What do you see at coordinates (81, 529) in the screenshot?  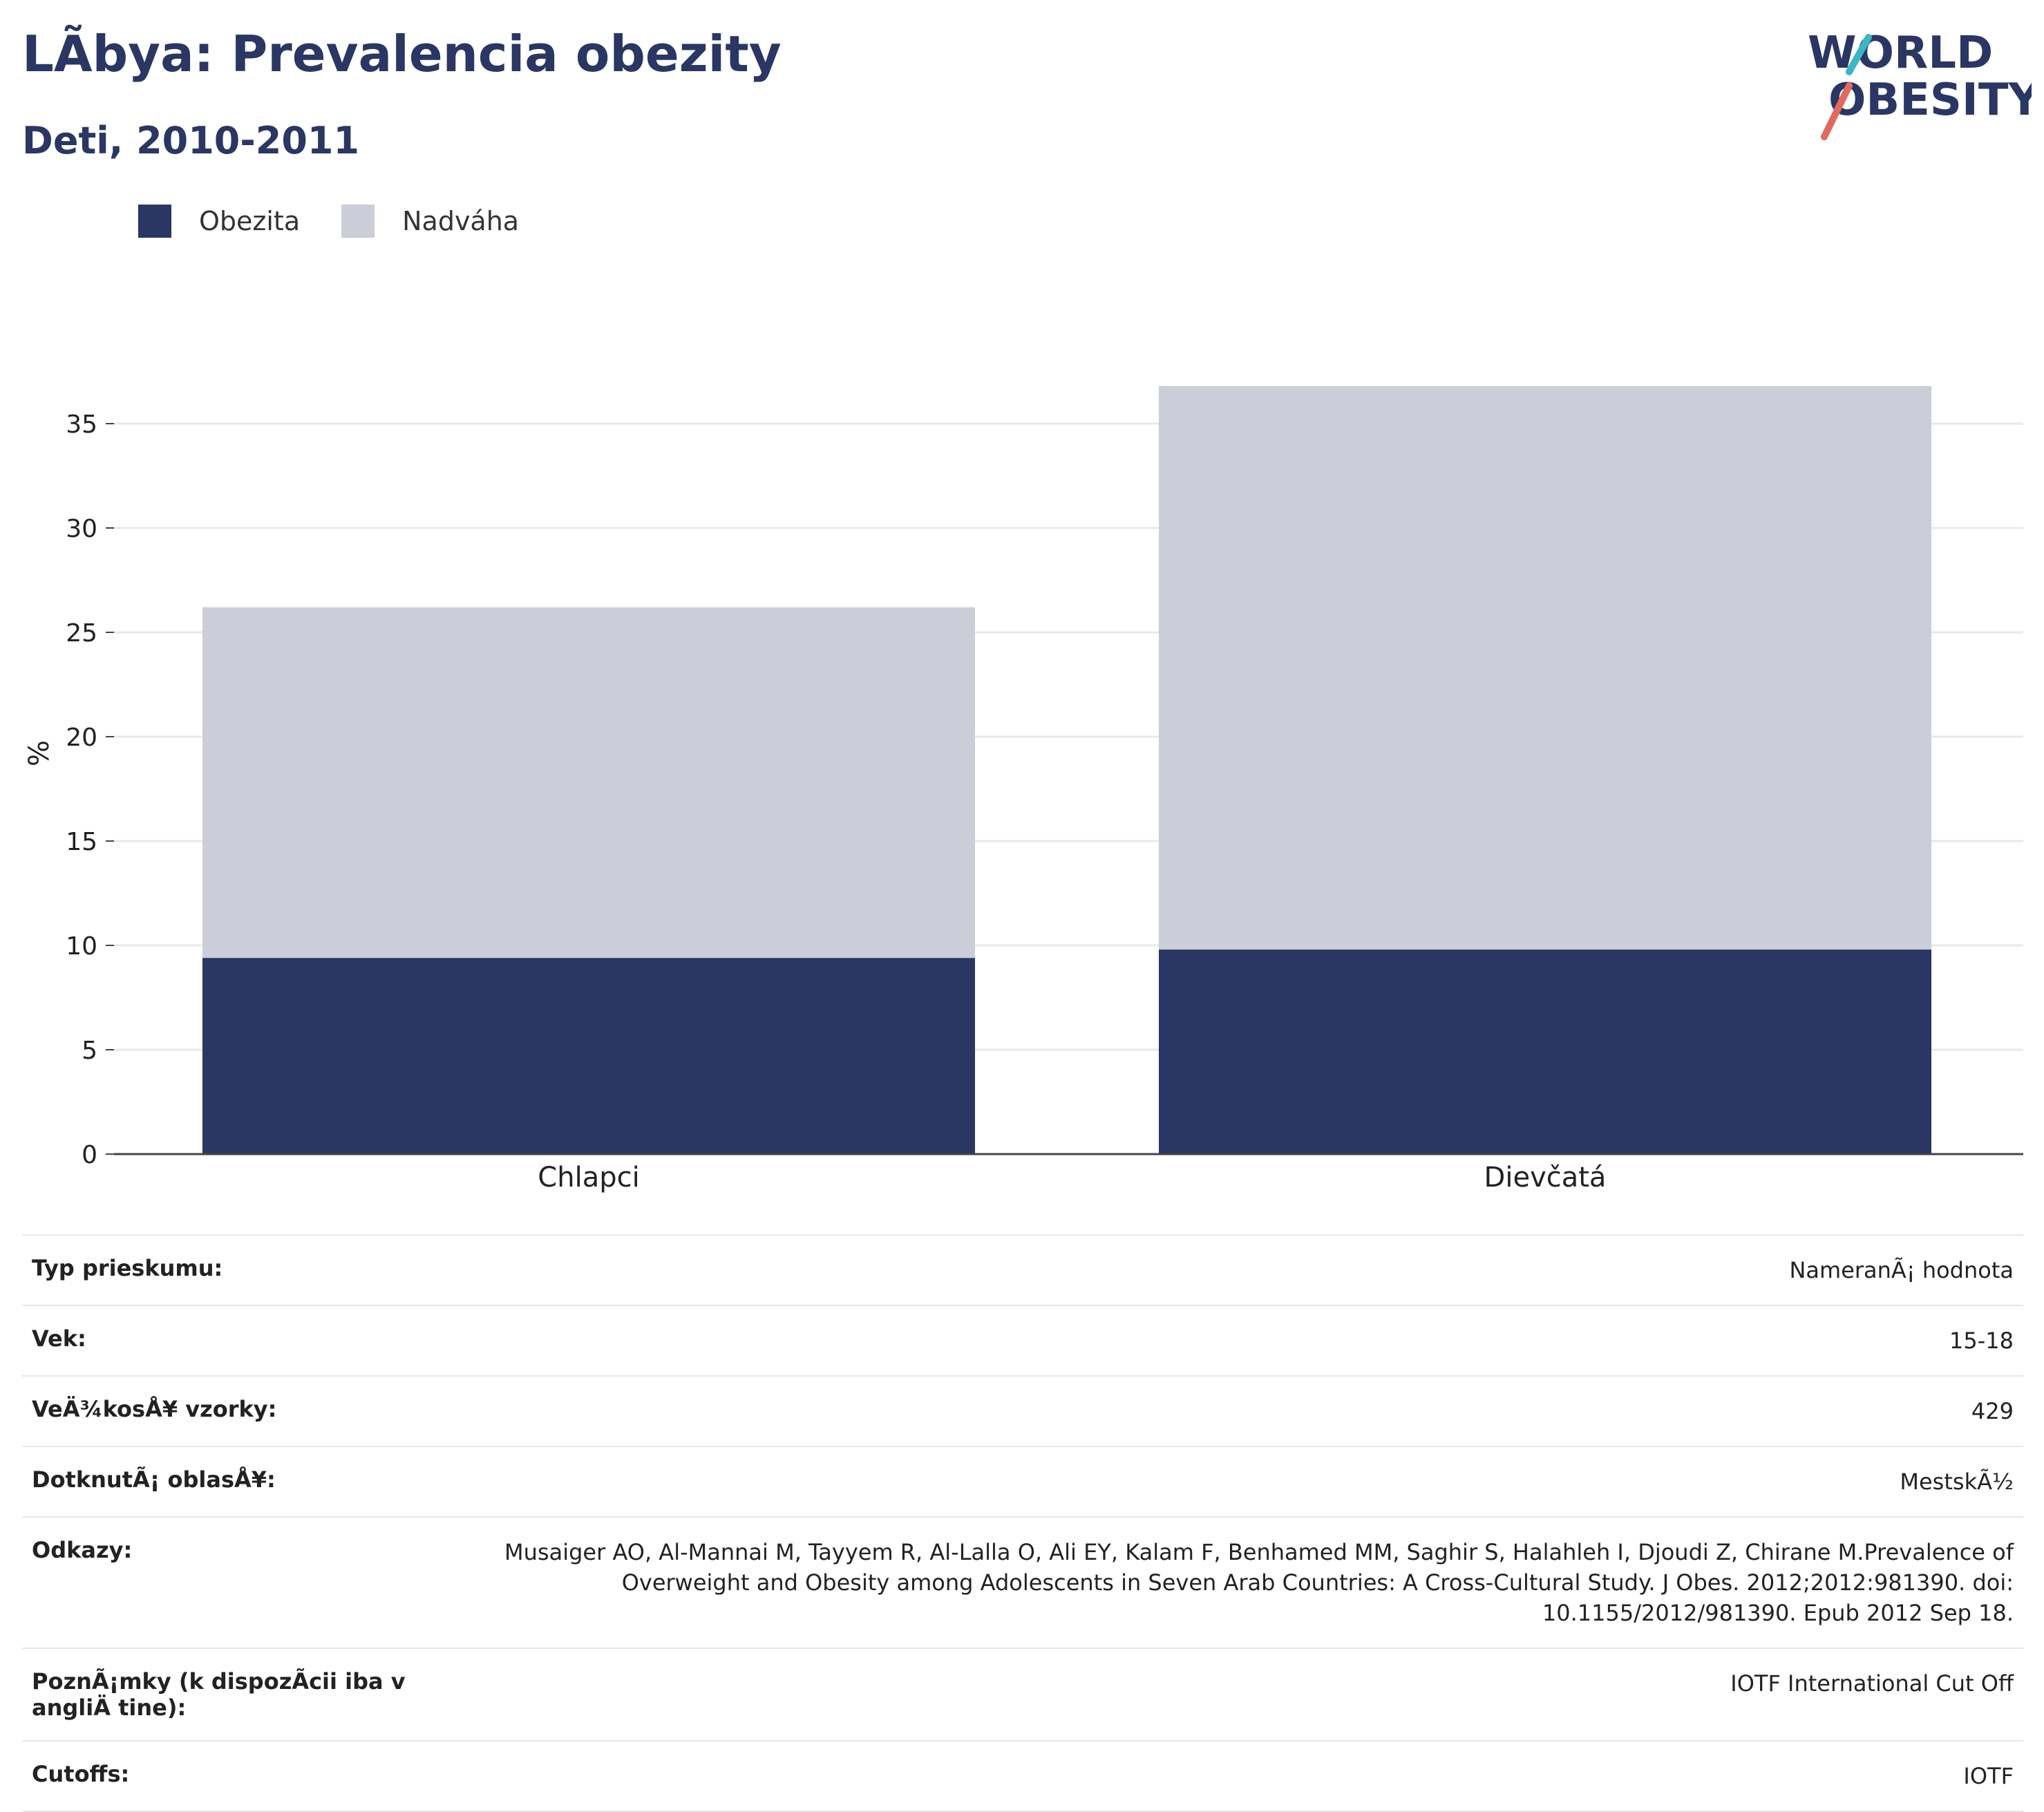 I see `y-tick-label: 30` at bounding box center [81, 529].